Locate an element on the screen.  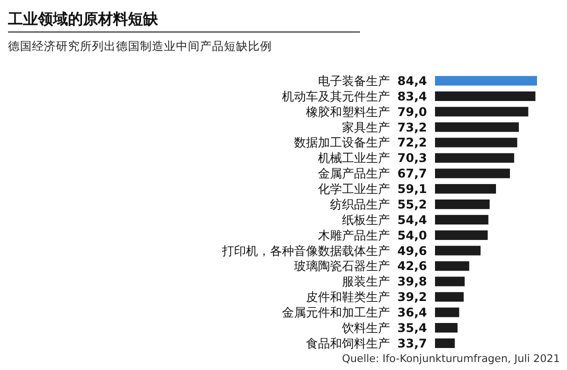
data-label: 73,2 is located at coordinates (412, 127).